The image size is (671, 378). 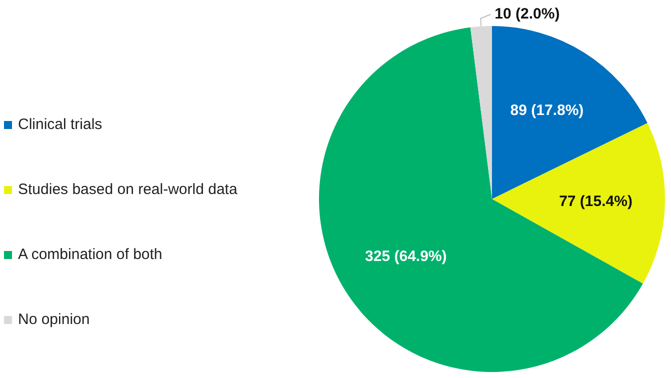 I want to click on legend-label: Clinical trials, so click(x=60, y=124).